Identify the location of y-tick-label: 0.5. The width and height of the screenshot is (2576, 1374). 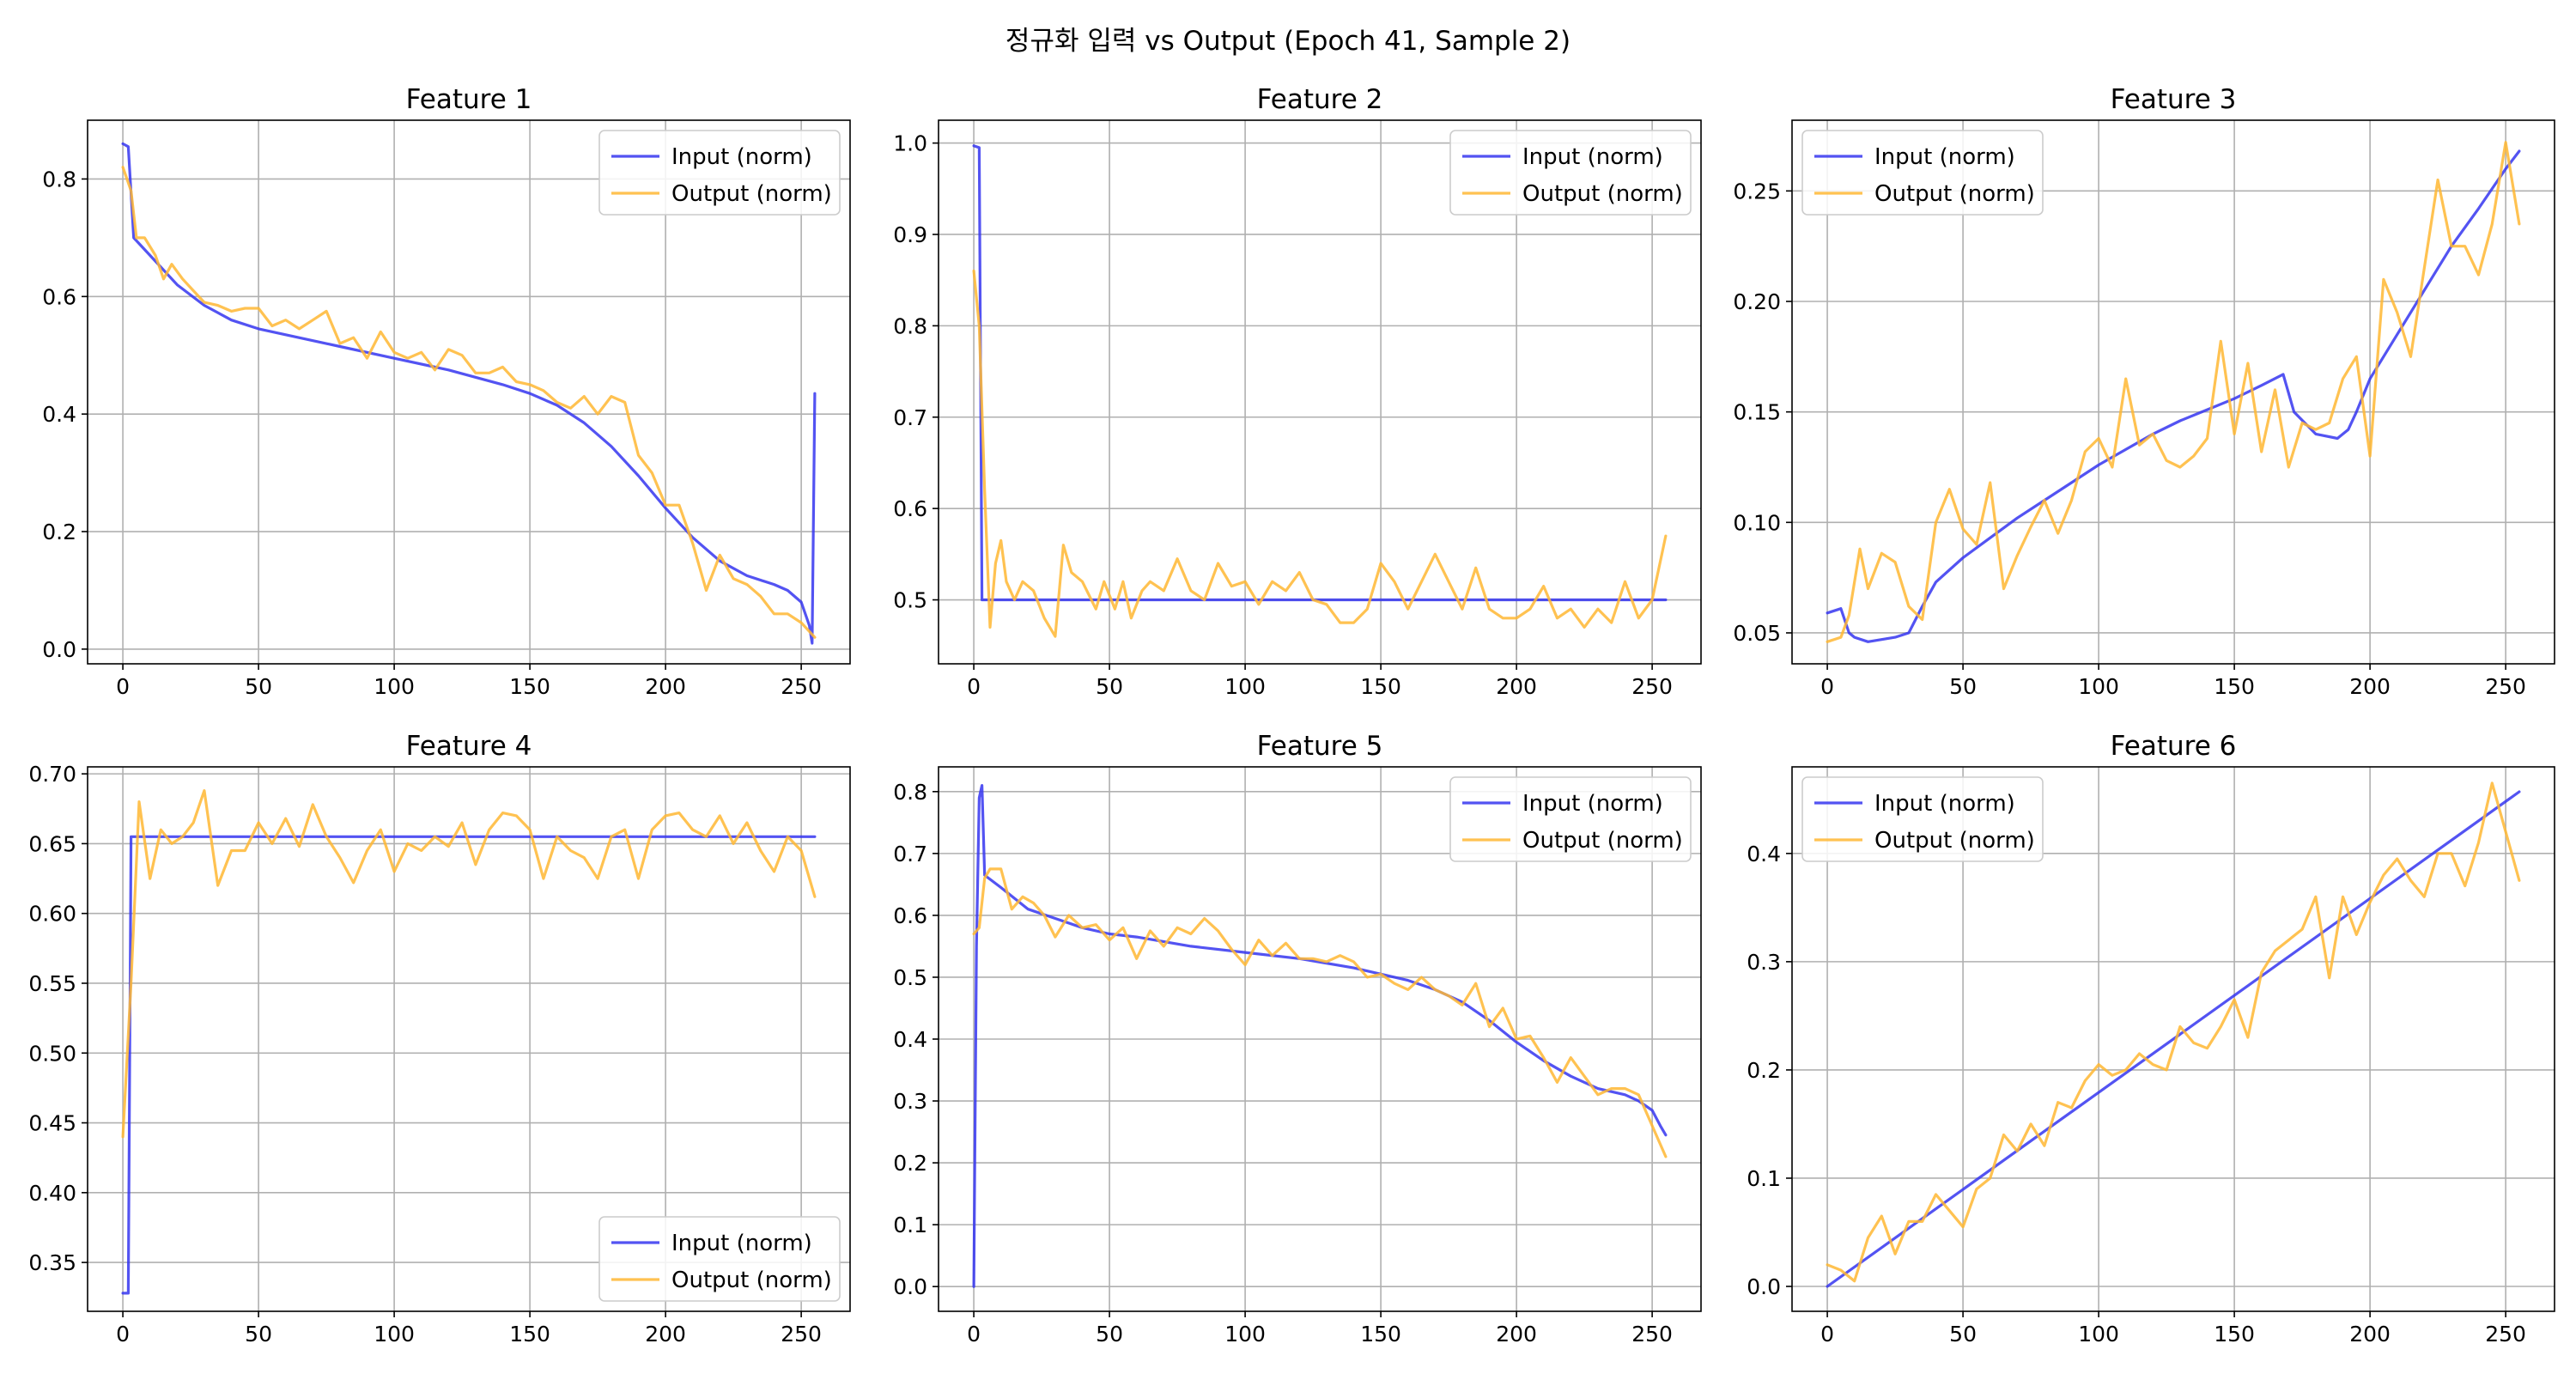
(910, 600).